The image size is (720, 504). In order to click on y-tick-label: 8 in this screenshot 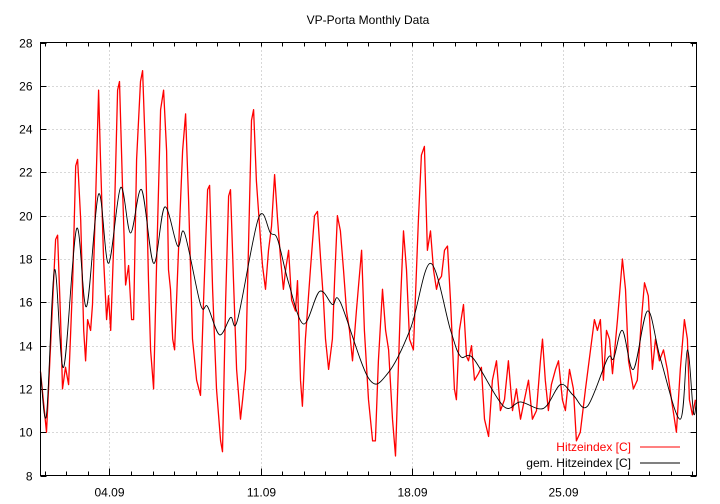, I will do `click(29, 477)`.